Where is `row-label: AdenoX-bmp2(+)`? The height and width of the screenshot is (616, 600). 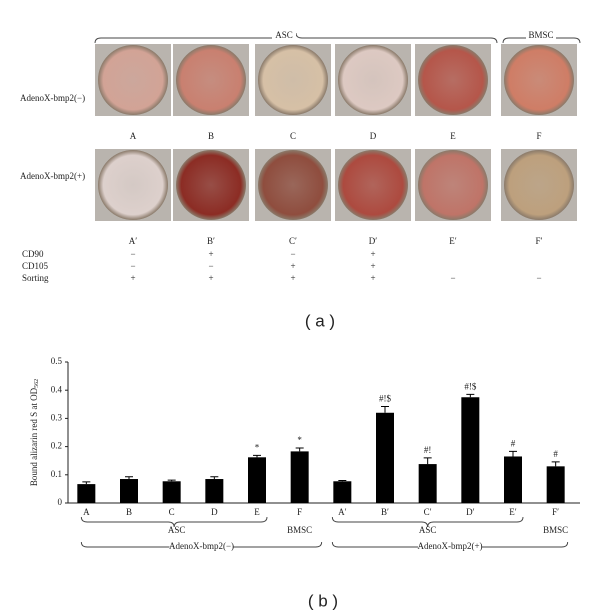 row-label: AdenoX-bmp2(+) is located at coordinates (52, 176).